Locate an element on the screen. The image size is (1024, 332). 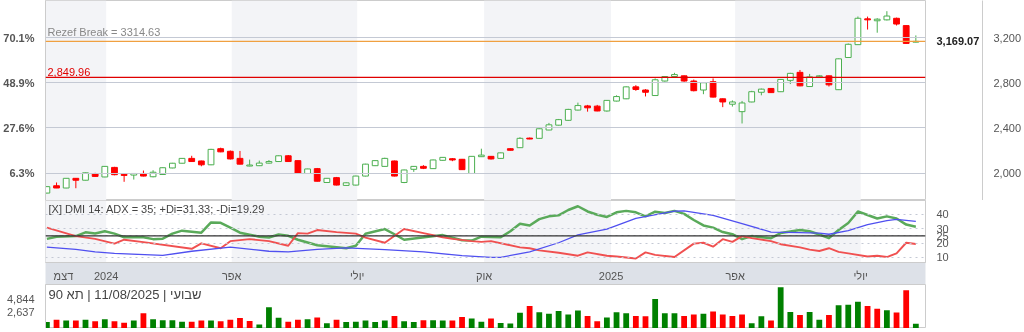
y-tick-label: 2,000 is located at coordinates (1007, 173).